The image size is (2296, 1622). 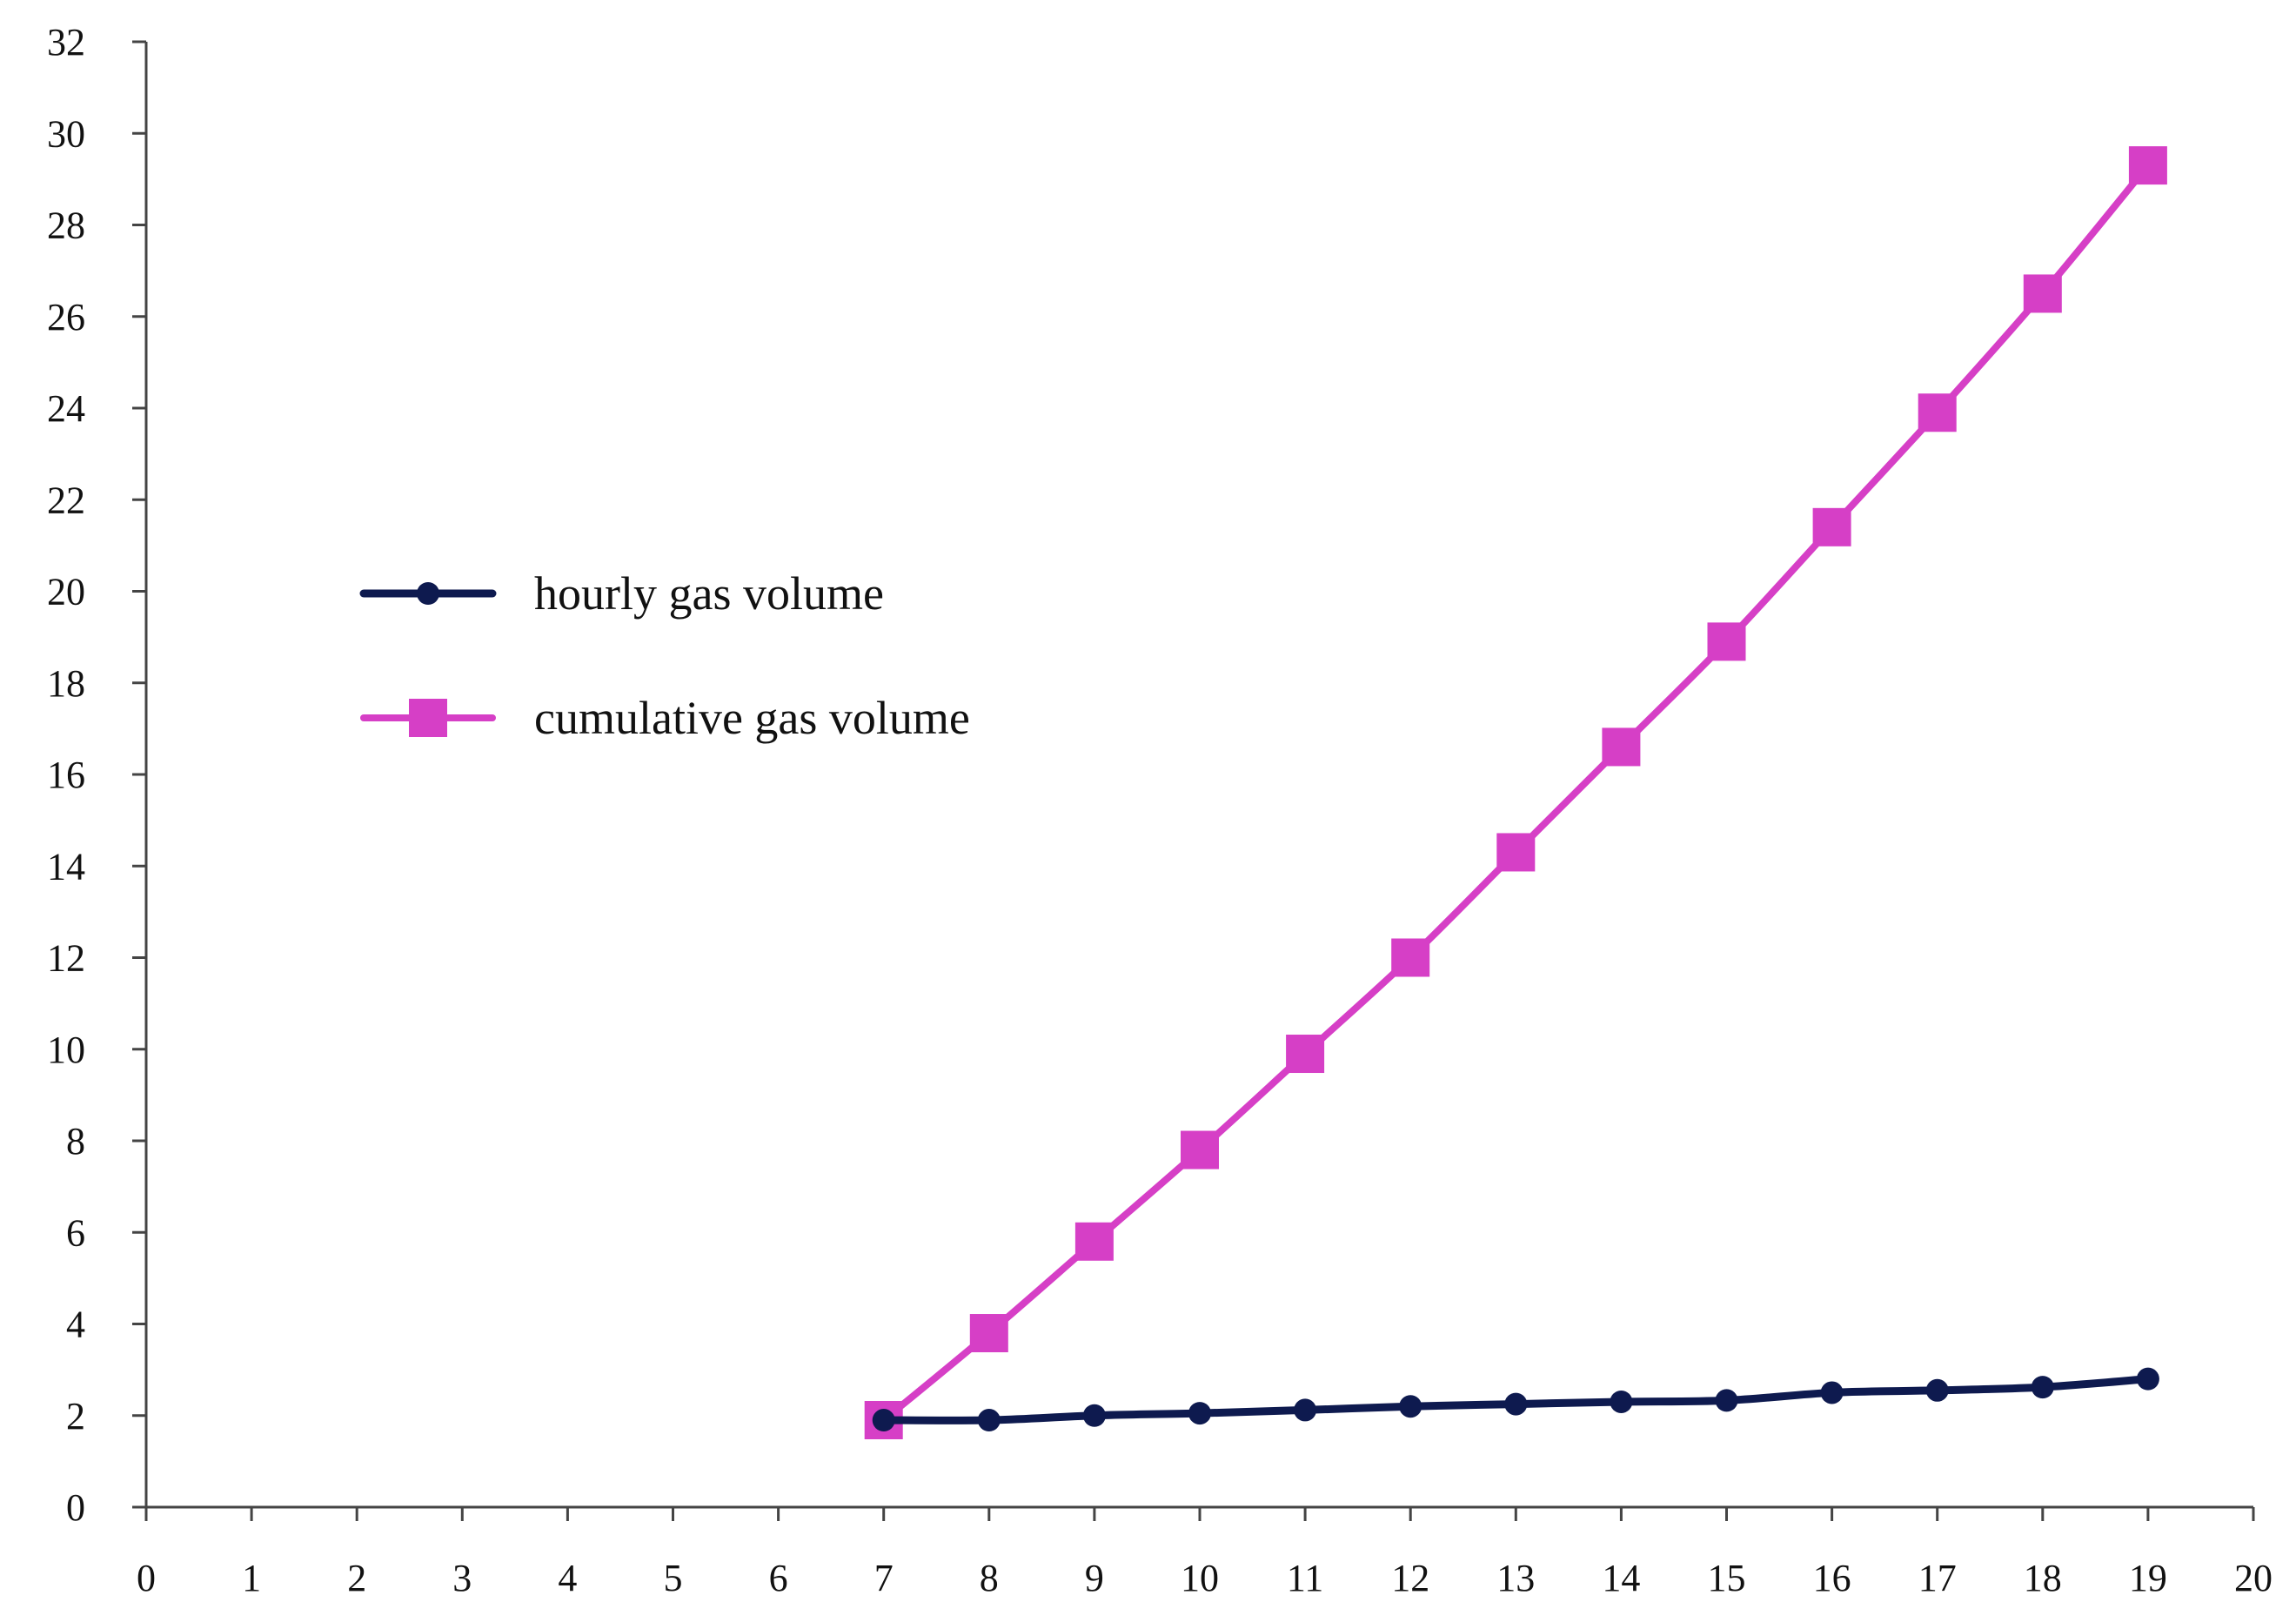 I want to click on x-tick-label: 14, so click(x=1621, y=1578).